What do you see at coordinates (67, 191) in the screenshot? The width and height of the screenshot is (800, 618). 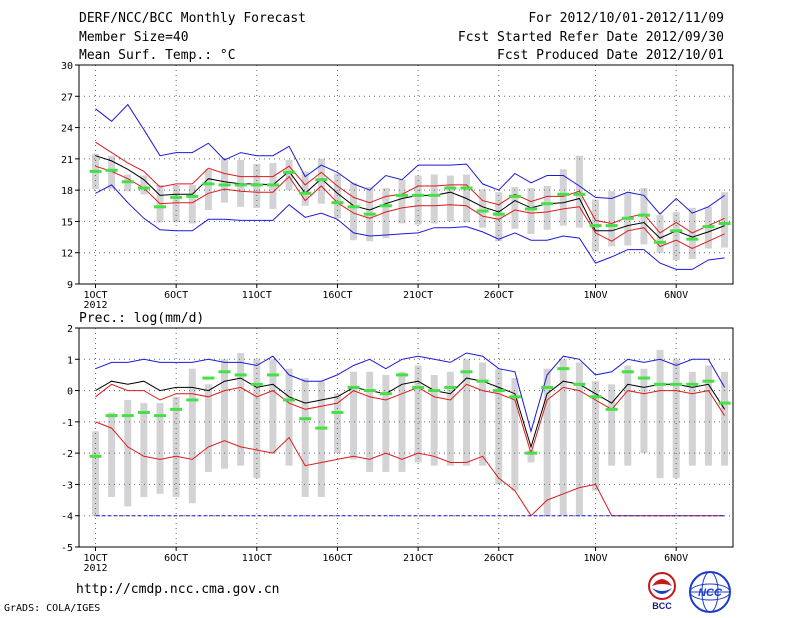 I see `temp-ytick-label: 18` at bounding box center [67, 191].